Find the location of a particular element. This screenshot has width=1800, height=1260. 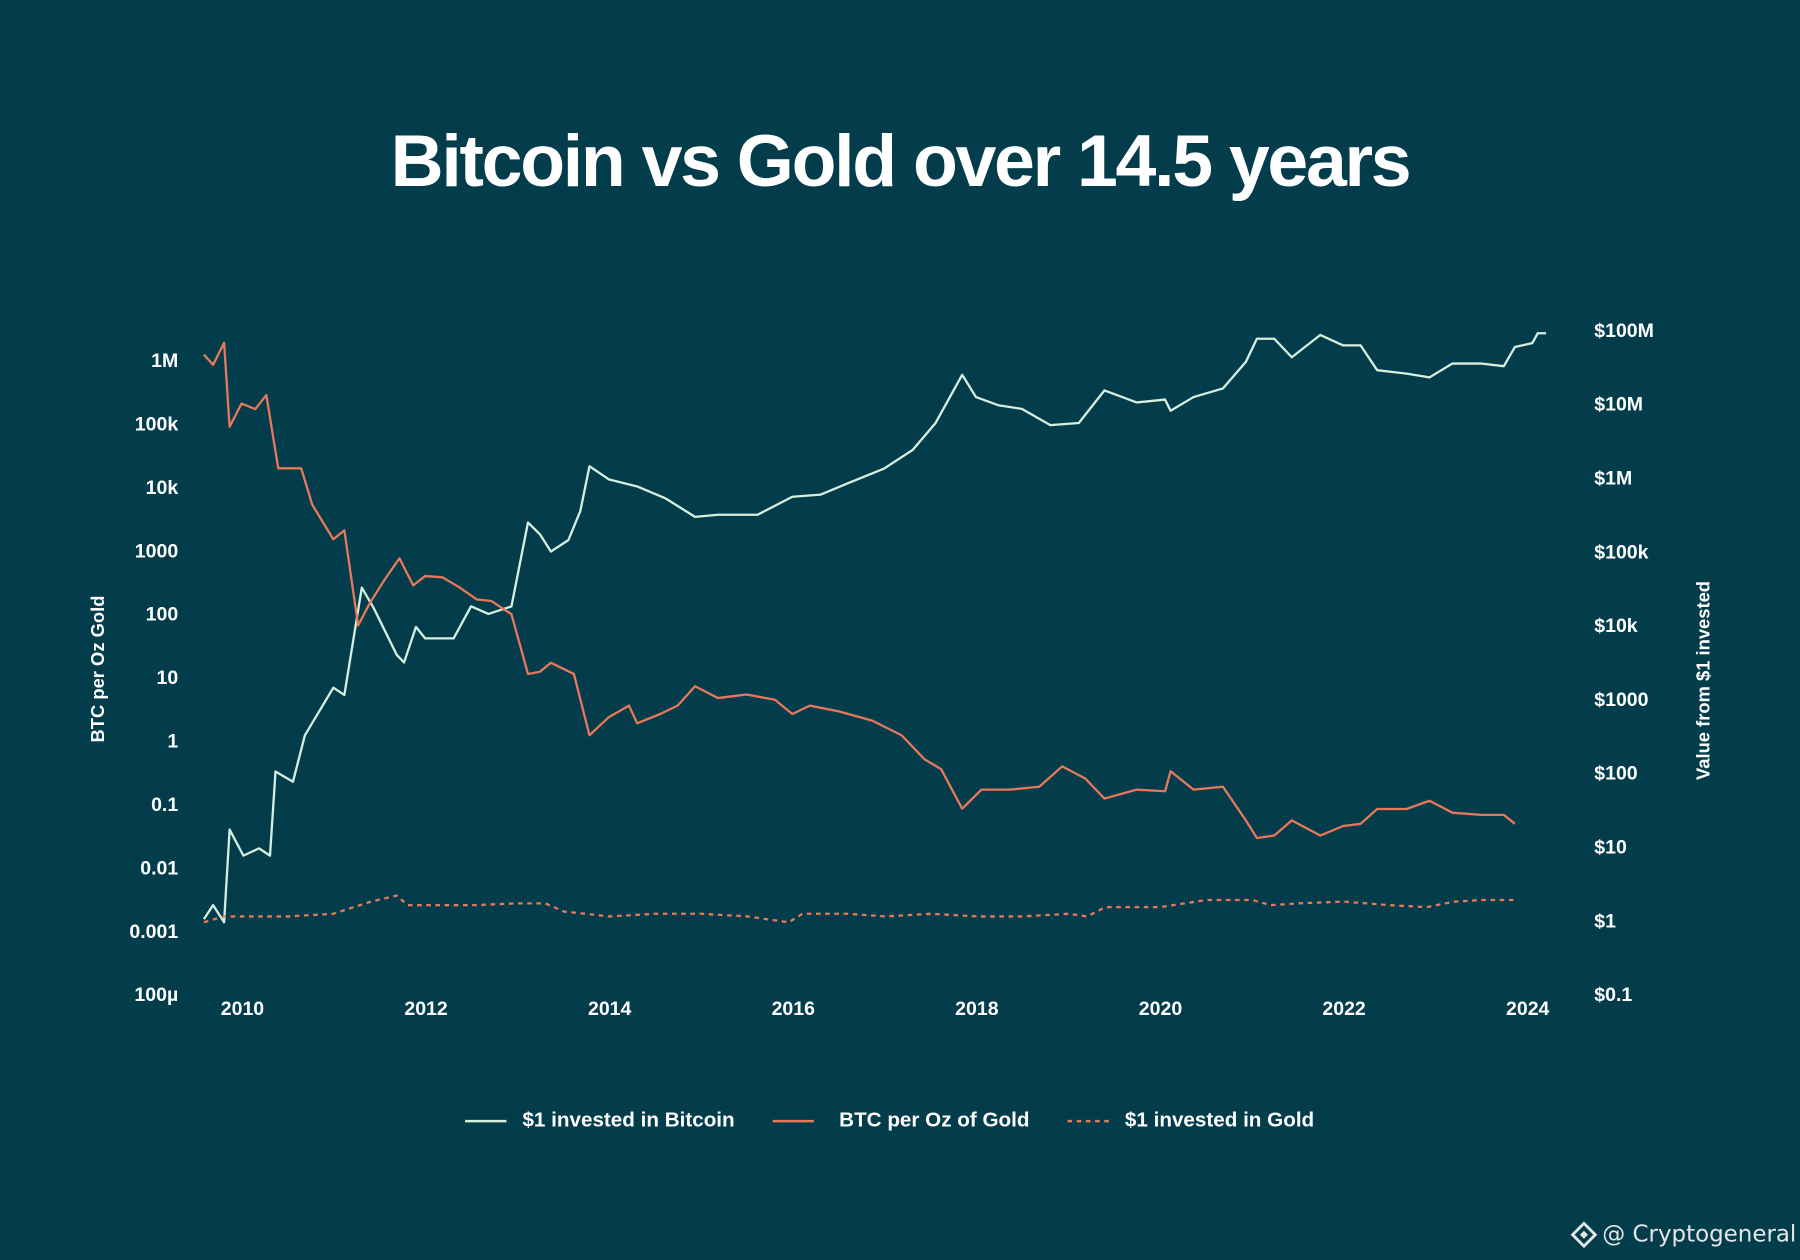

x-tick-label: 2010 is located at coordinates (243, 1009).